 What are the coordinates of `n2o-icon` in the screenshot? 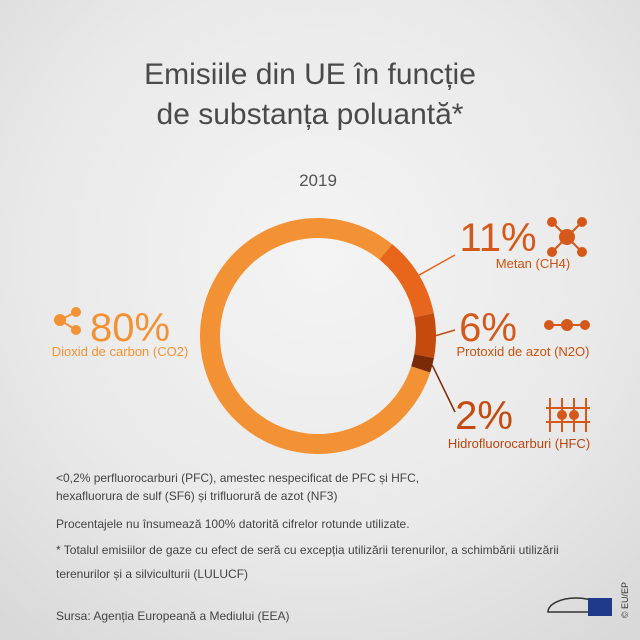 It's located at (567, 325).